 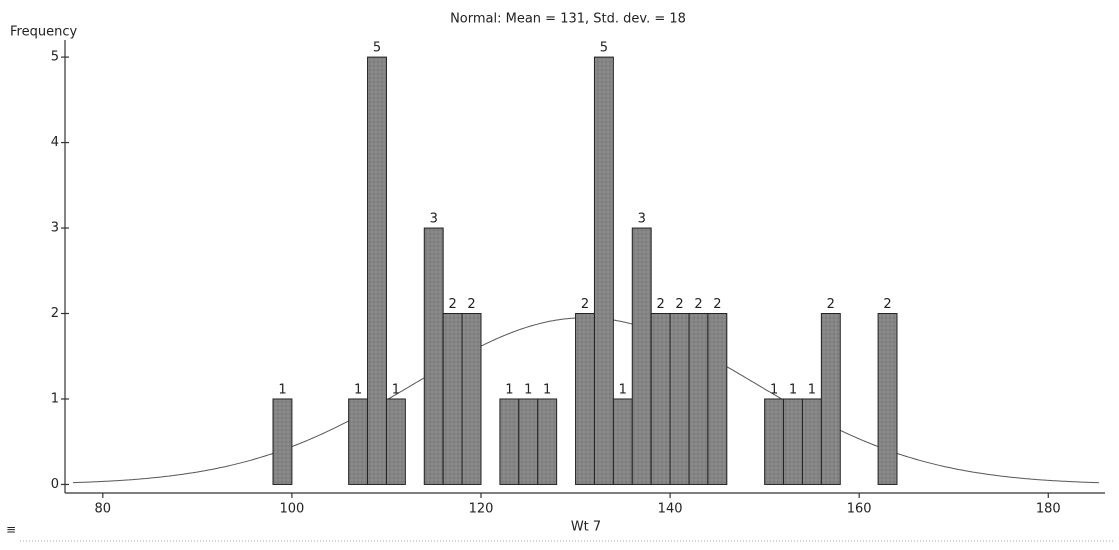 What do you see at coordinates (103, 509) in the screenshot?
I see `x-tick-label: 80` at bounding box center [103, 509].